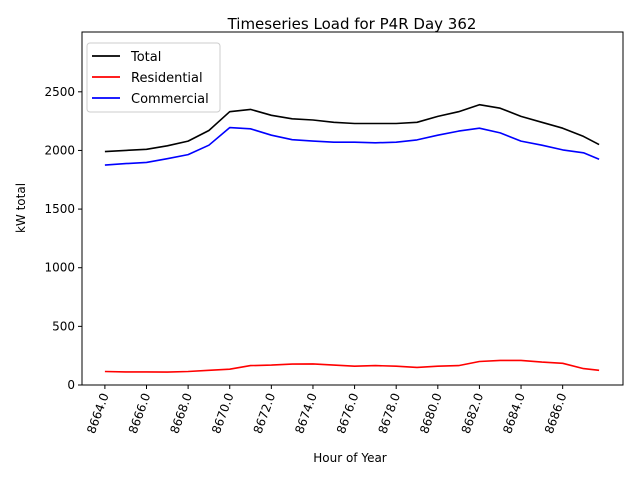 Image resolution: width=640 pixels, height=485 pixels. What do you see at coordinates (431, 413) in the screenshot?
I see `x-tick-label: 8680.0` at bounding box center [431, 413].